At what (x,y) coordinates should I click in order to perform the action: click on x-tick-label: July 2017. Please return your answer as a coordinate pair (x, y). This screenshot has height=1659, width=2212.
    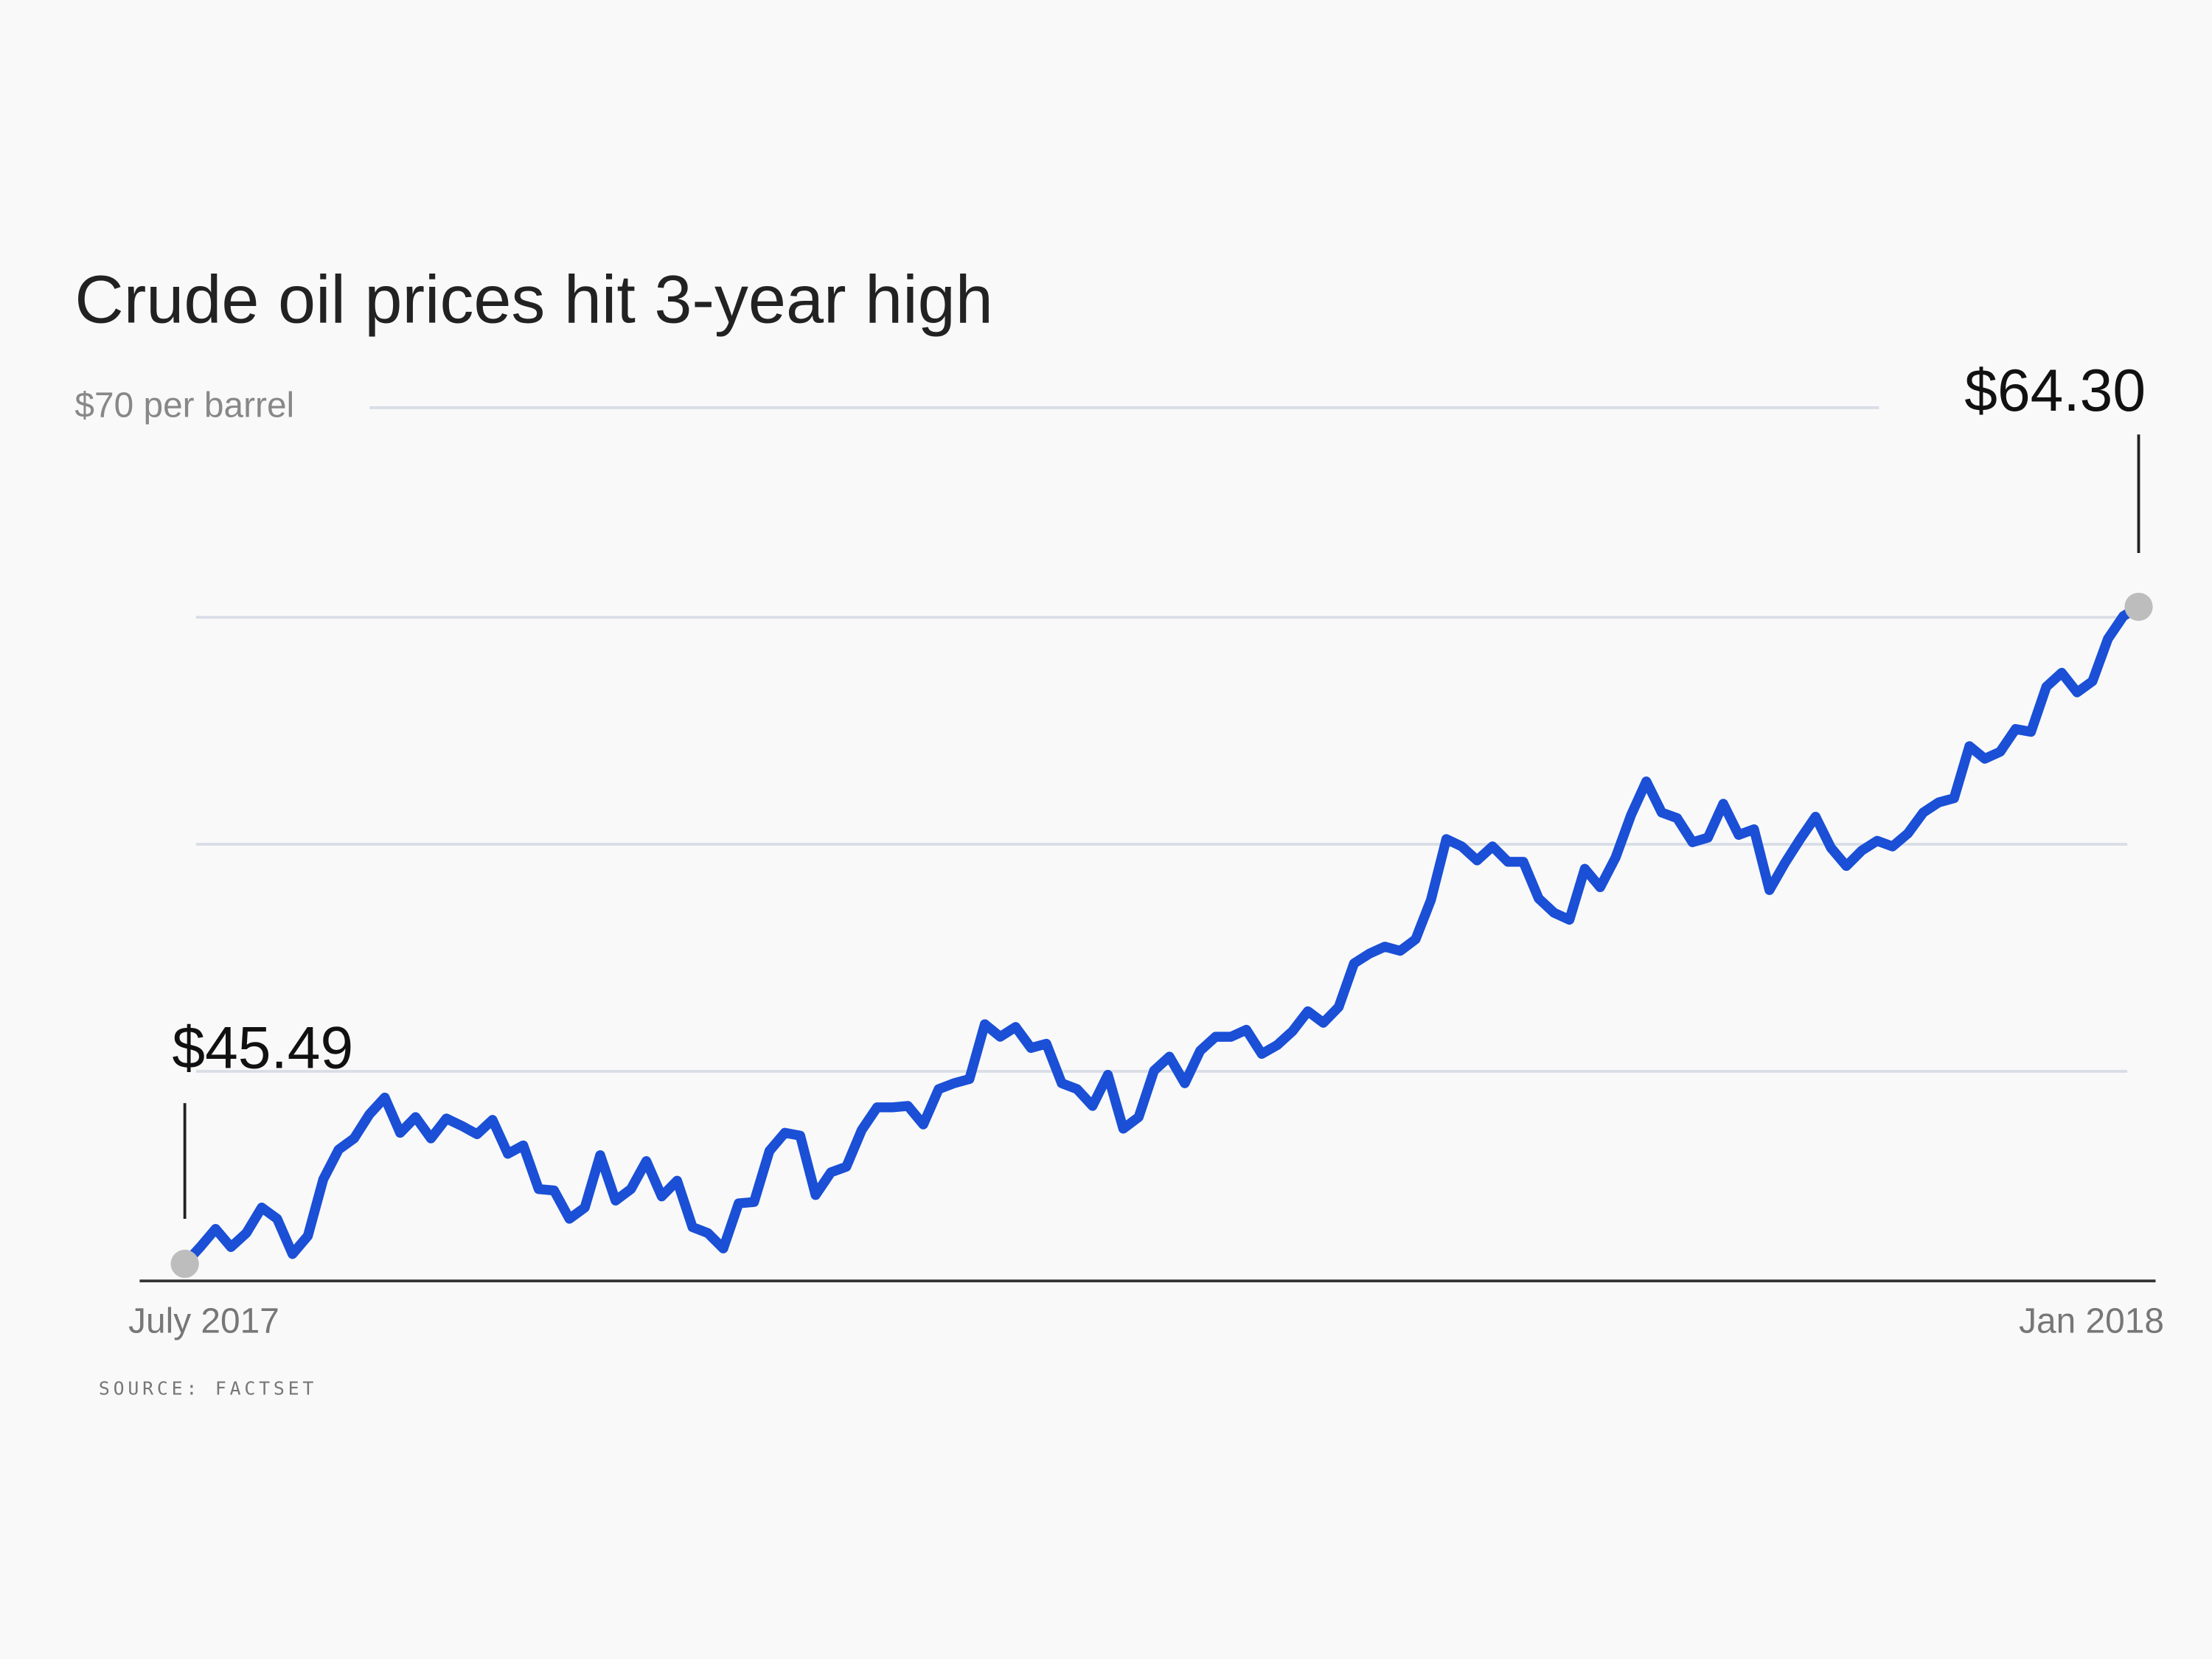
    Looking at the image, I should click on (203, 1320).